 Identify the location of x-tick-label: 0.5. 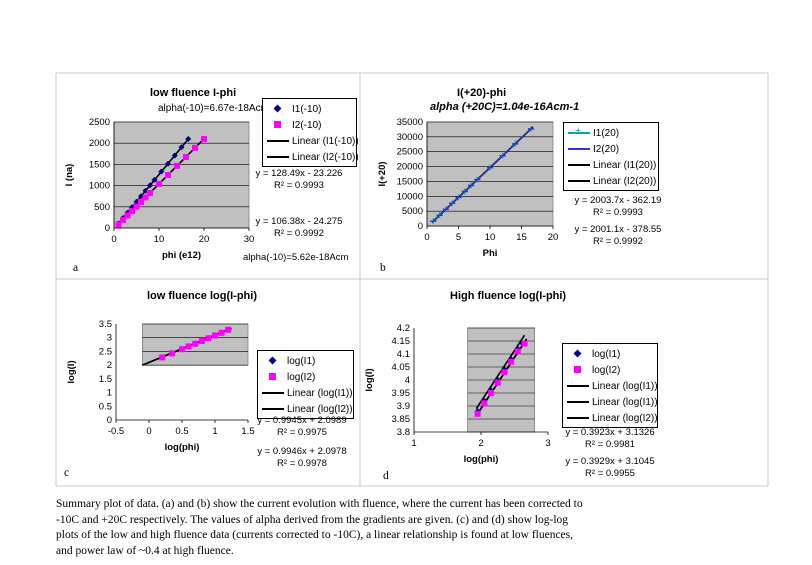
(181, 431).